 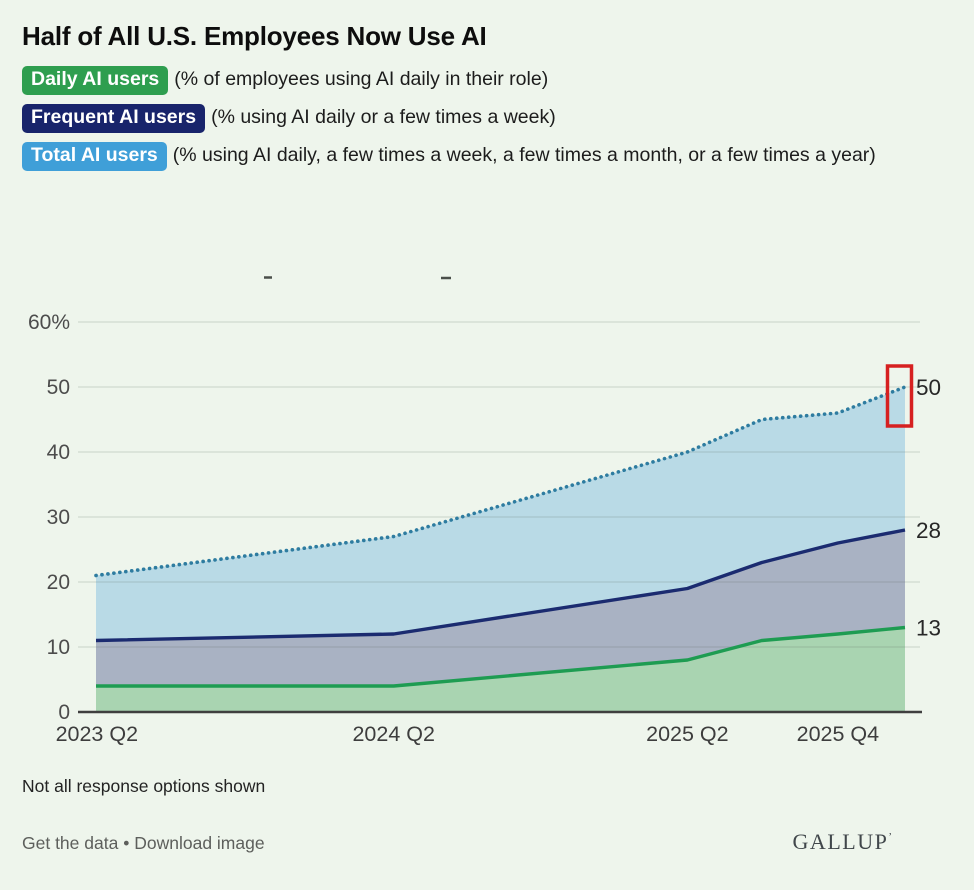 What do you see at coordinates (928, 387) in the screenshot?
I see `end-label-50: 50` at bounding box center [928, 387].